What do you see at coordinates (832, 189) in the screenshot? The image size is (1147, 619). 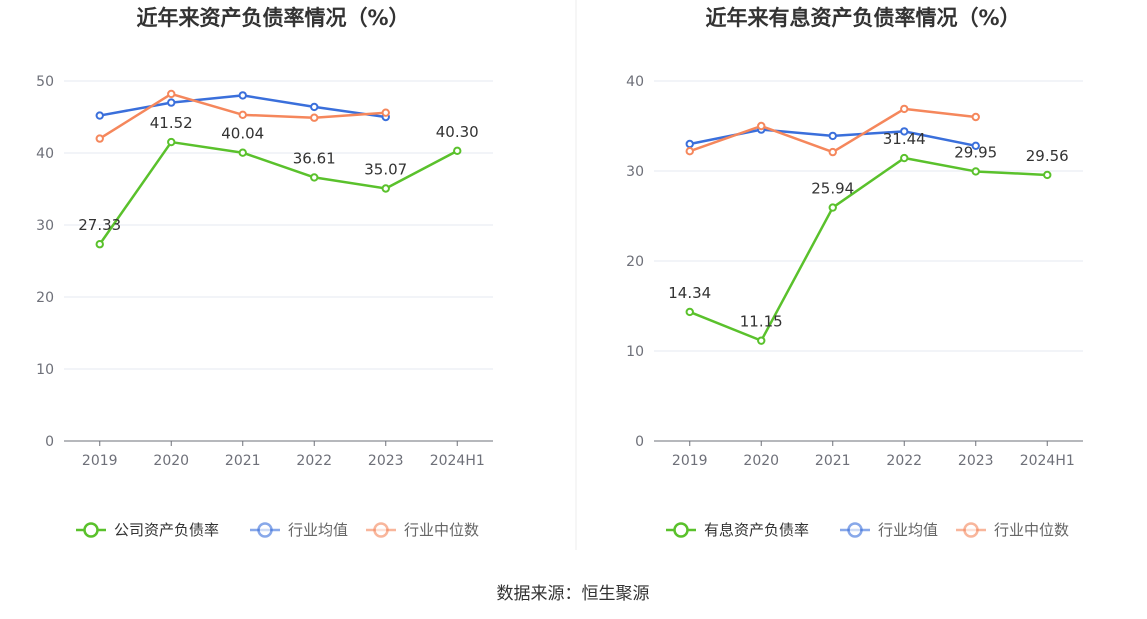 I see `data-label: 25.94` at bounding box center [832, 189].